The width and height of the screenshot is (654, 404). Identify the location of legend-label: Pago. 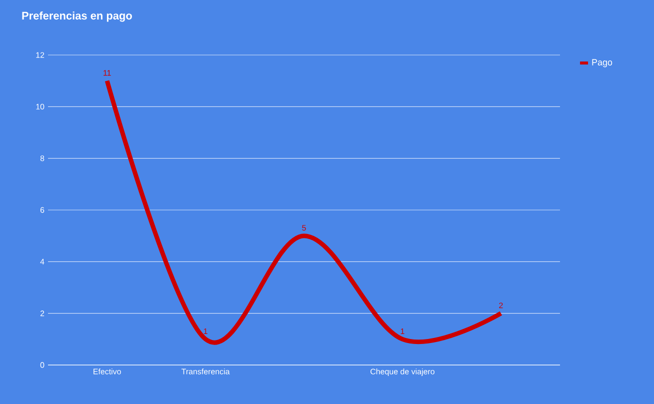
(602, 63).